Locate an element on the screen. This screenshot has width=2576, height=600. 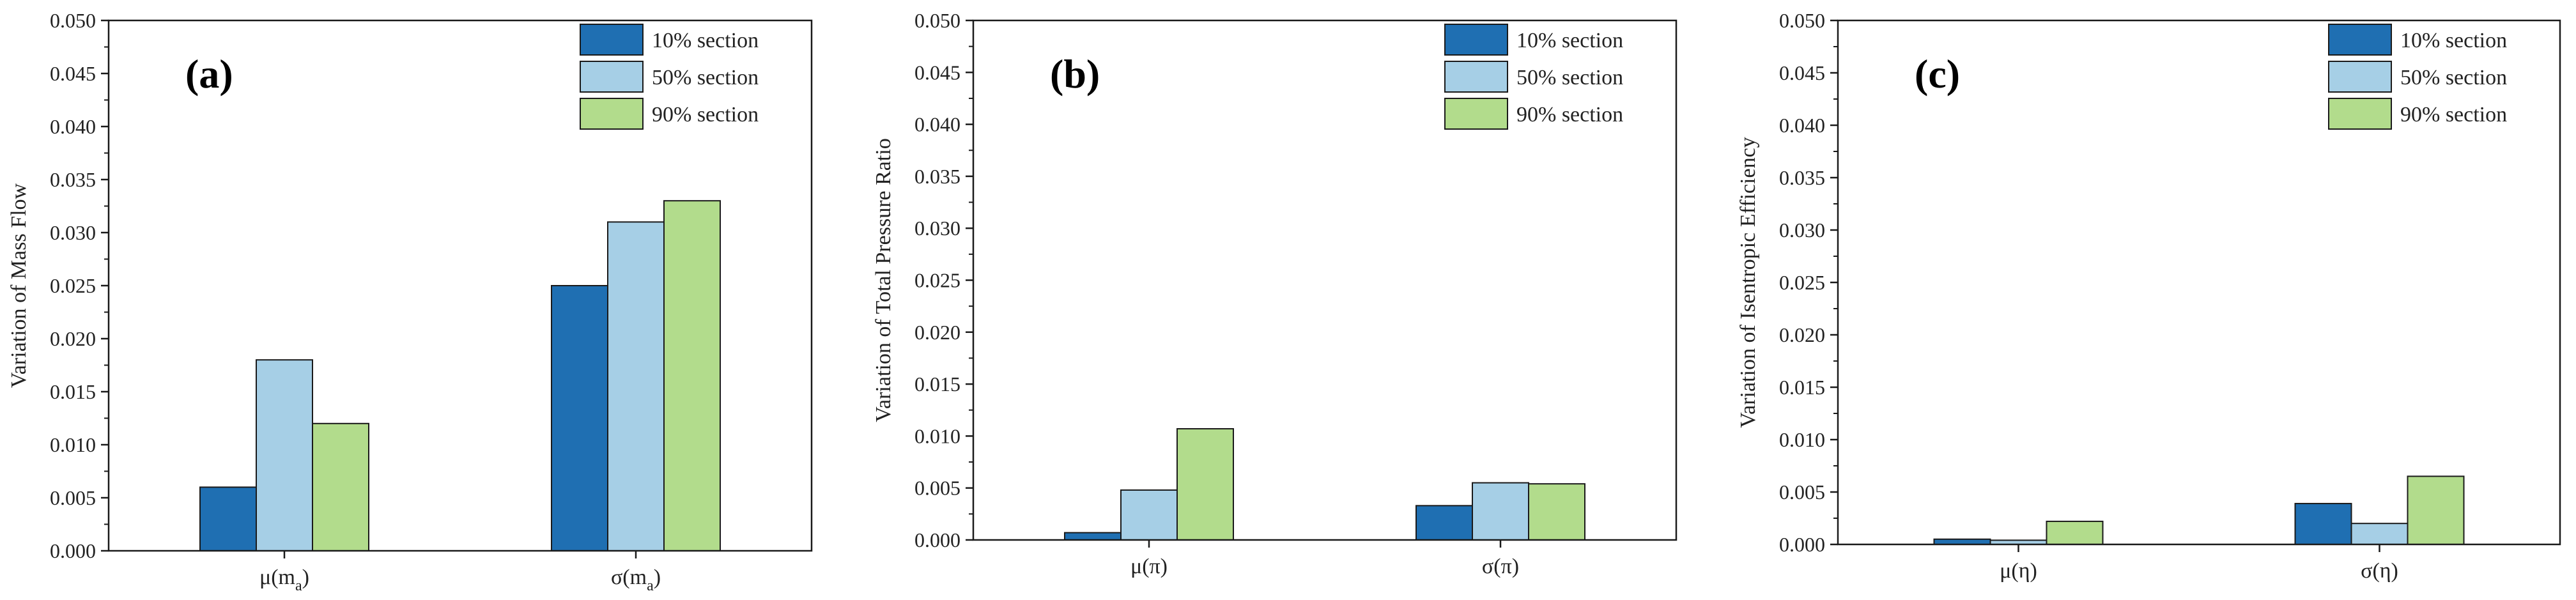
y-axis-label: Variation of Mass Flow is located at coordinates (19, 285).